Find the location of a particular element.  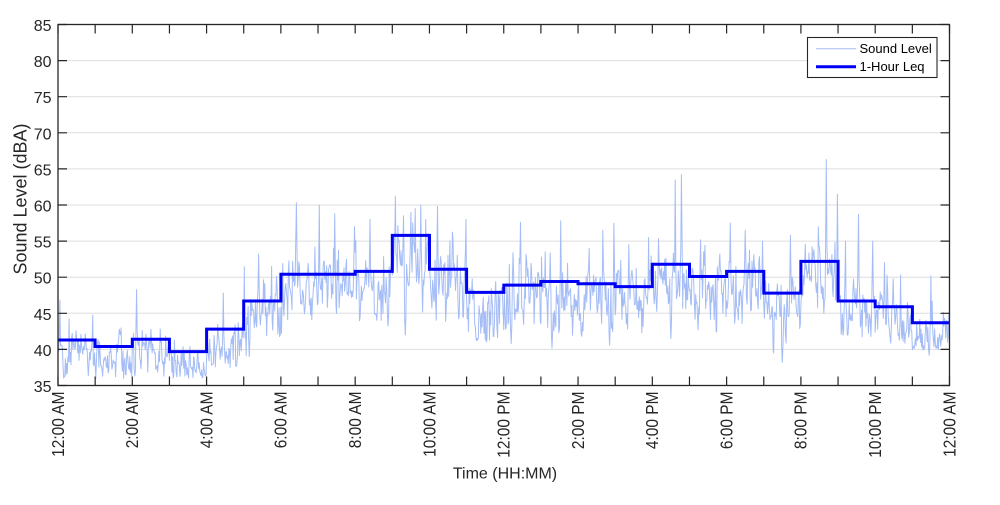

svg-text: 70 is located at coordinates (43, 134).